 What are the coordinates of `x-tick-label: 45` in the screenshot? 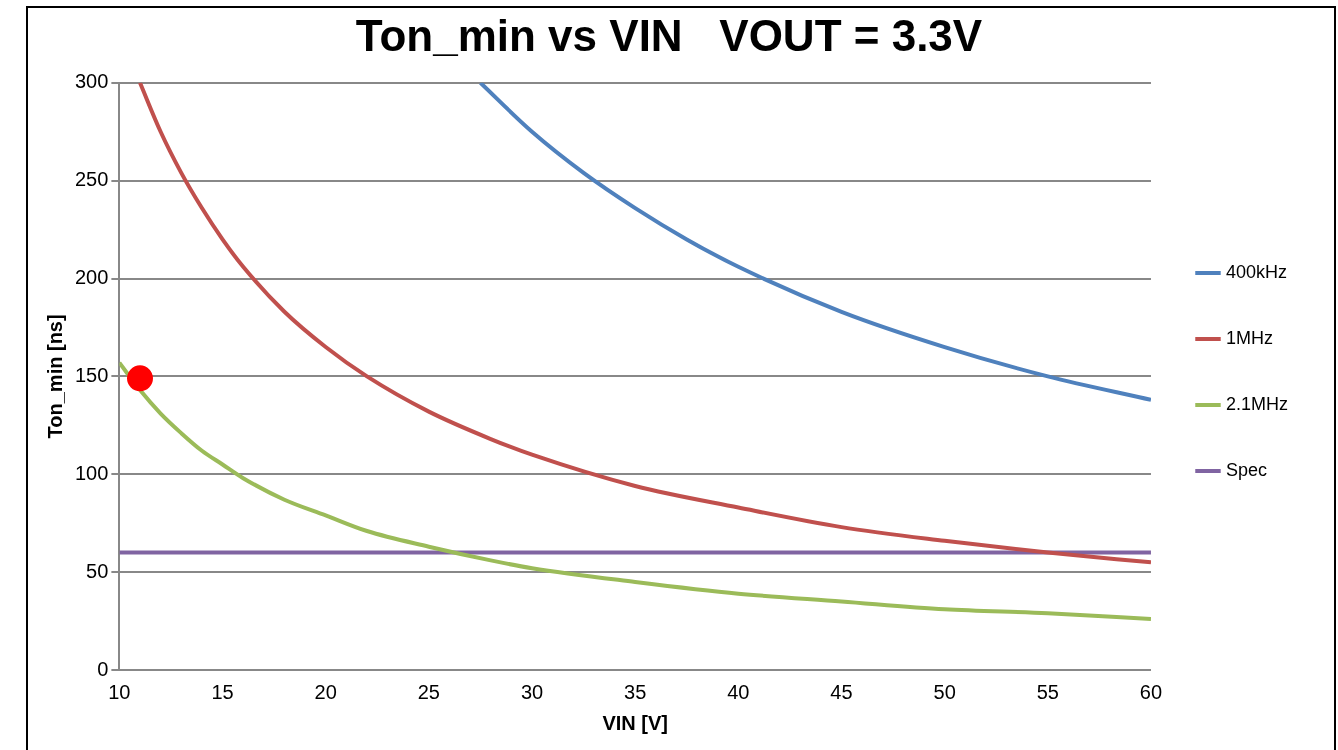 It's located at (841, 691).